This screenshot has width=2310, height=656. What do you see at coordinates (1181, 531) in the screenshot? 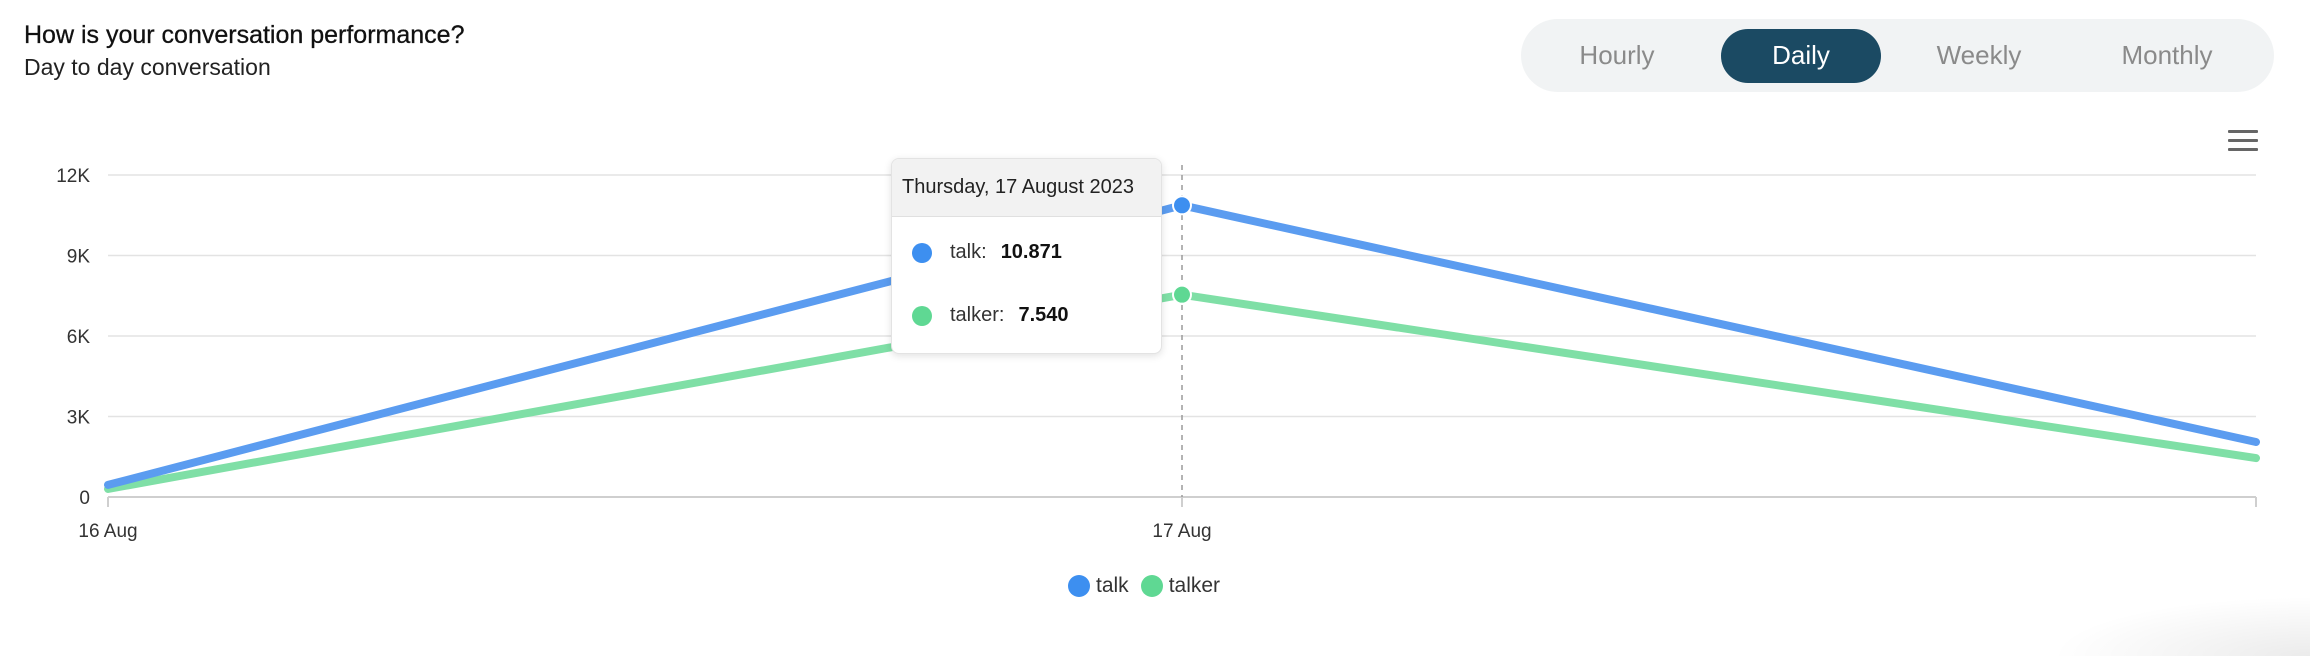
I see `x-tick-label: 17 Aug` at bounding box center [1181, 531].